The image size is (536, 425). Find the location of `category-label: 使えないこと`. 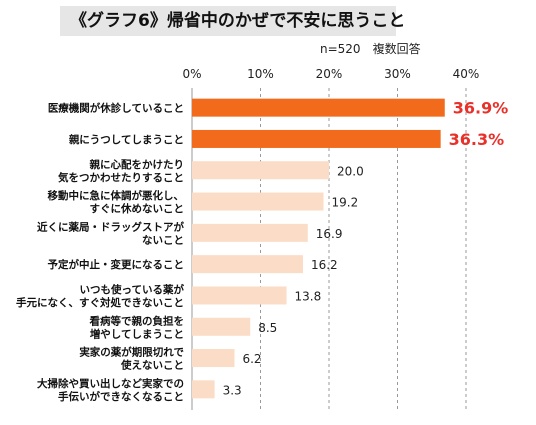

category-label: 使えないこと is located at coordinates (152, 365).